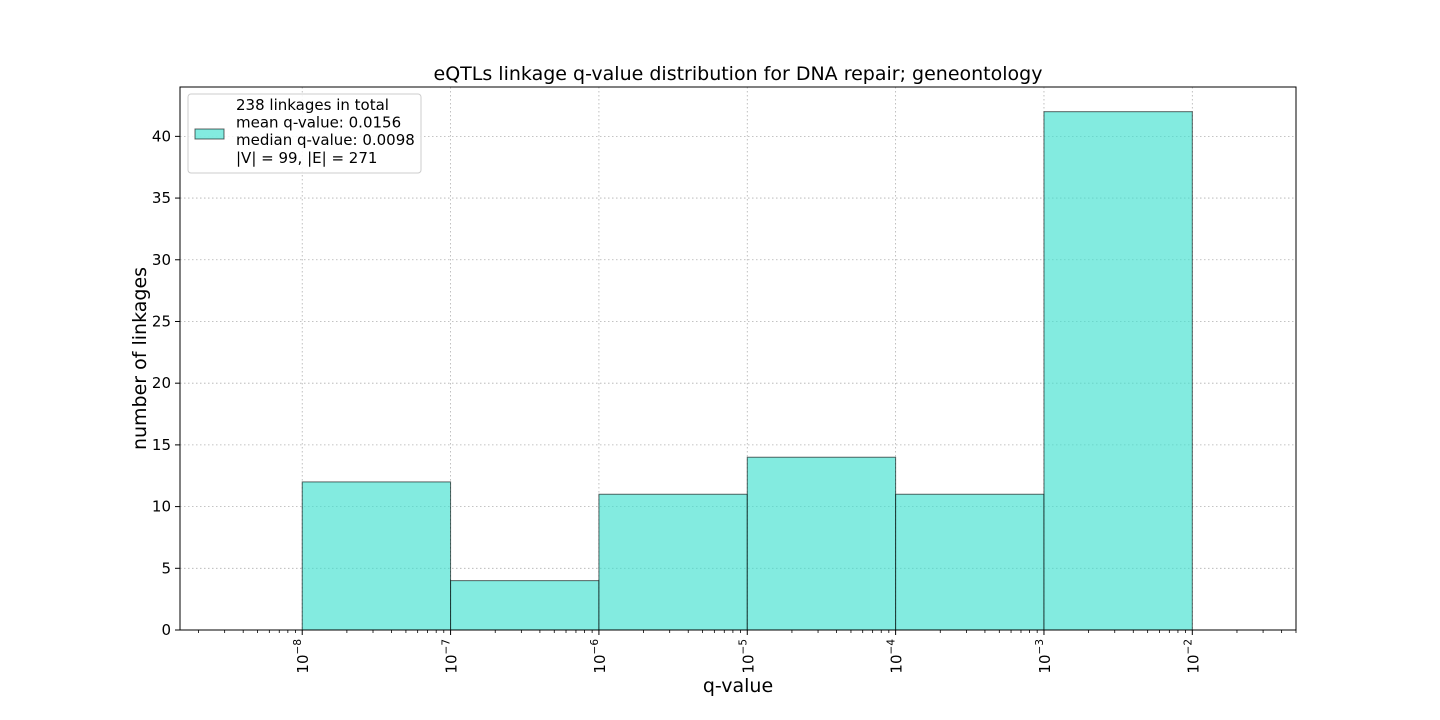  Describe the element at coordinates (738, 686) in the screenshot. I see `x-axis-label: q-value` at that location.